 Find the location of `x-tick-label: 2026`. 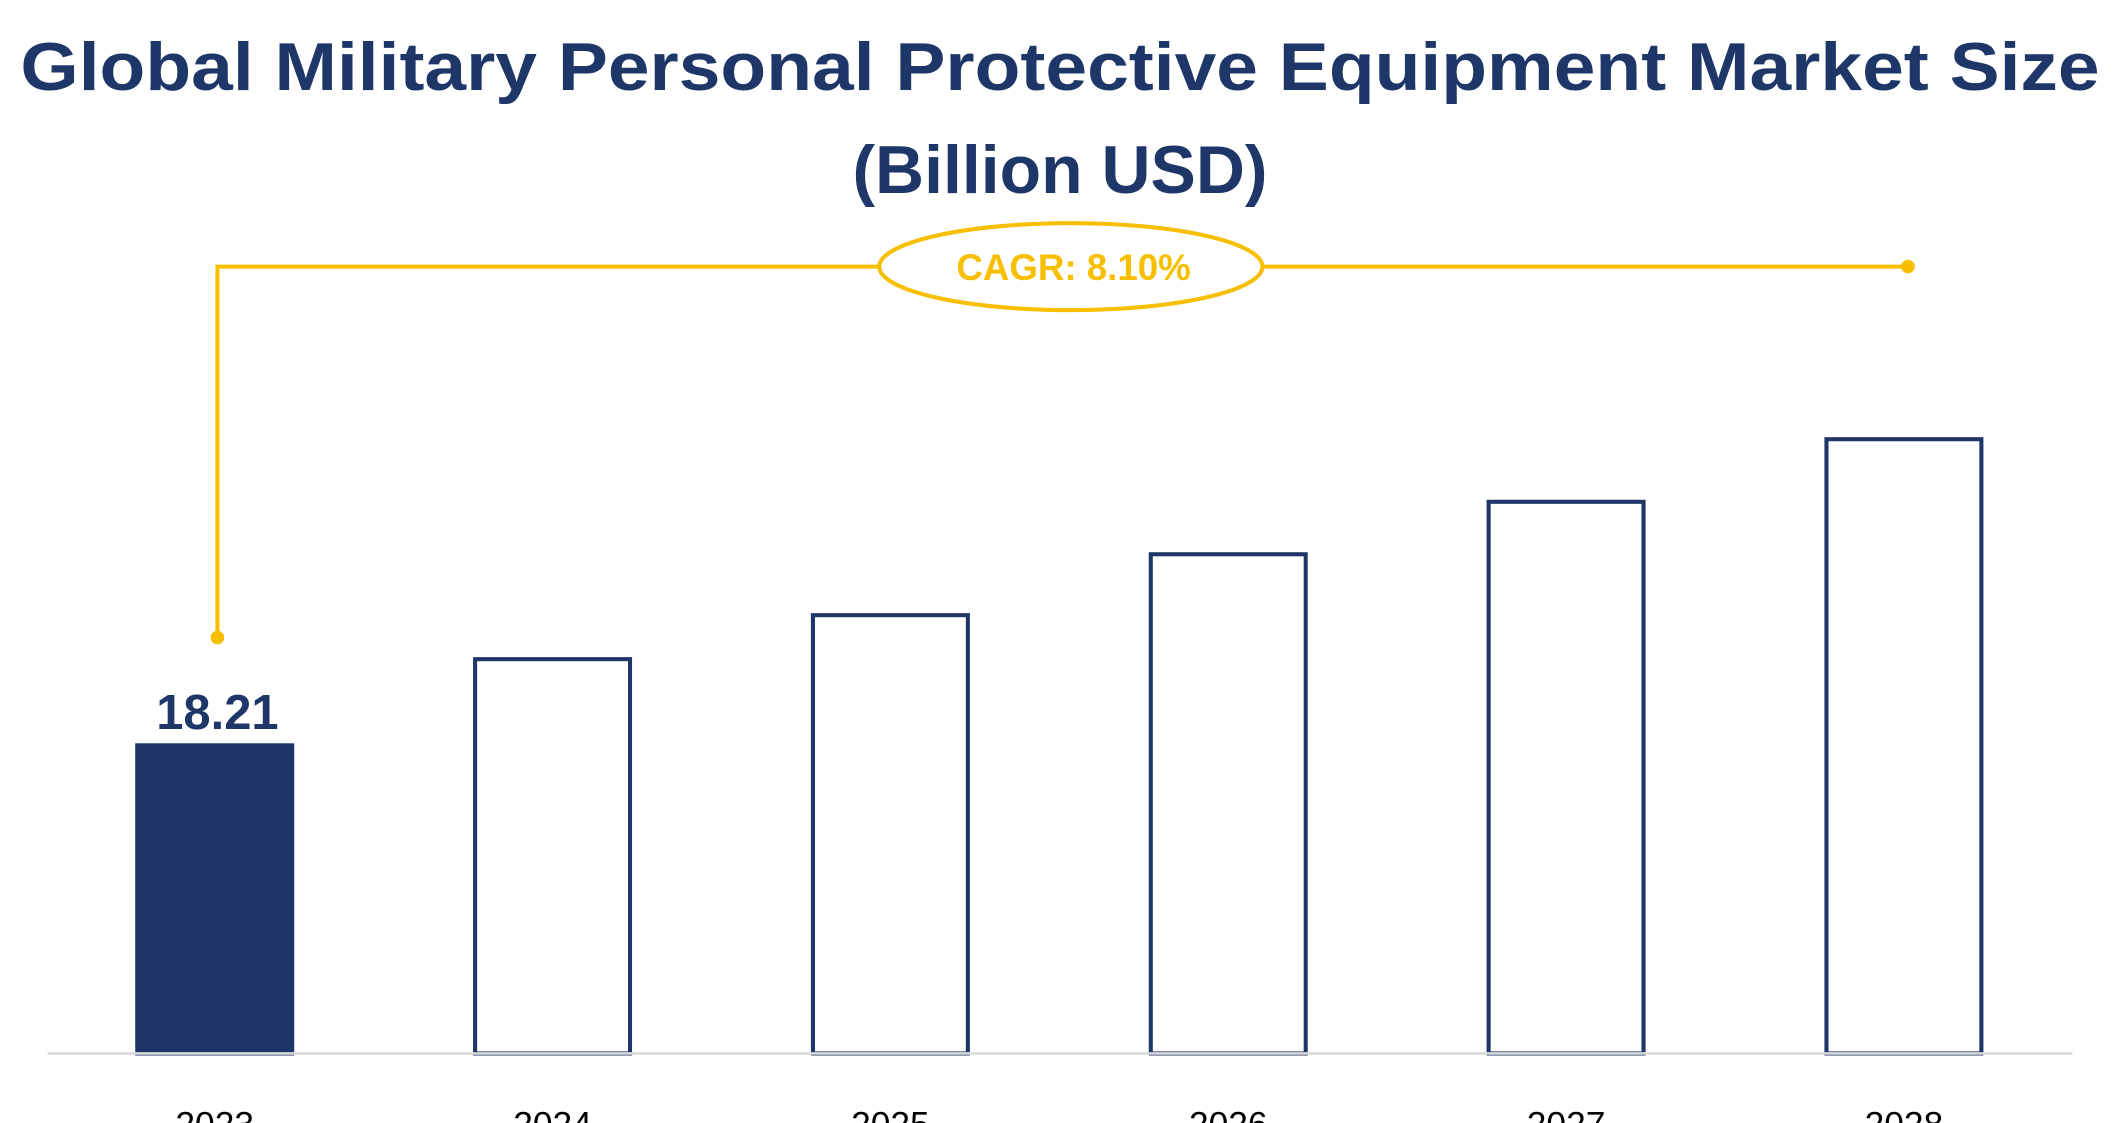

x-tick-label: 2026 is located at coordinates (1228, 1114).